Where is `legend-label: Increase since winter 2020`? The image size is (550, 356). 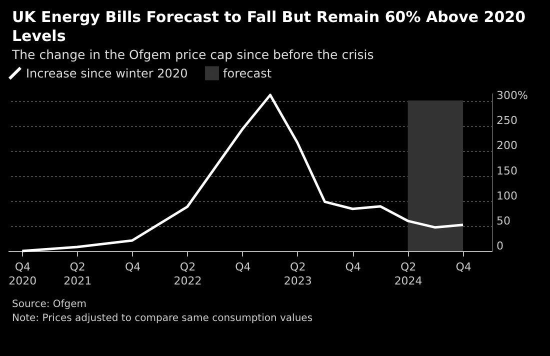
legend-label: Increase since winter 2020 is located at coordinates (107, 73).